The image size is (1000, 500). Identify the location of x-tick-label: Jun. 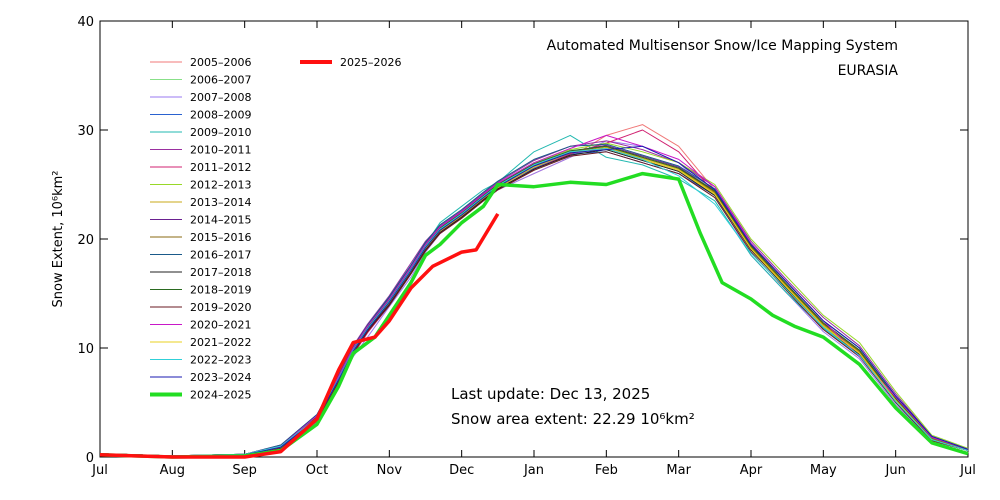
(895, 470).